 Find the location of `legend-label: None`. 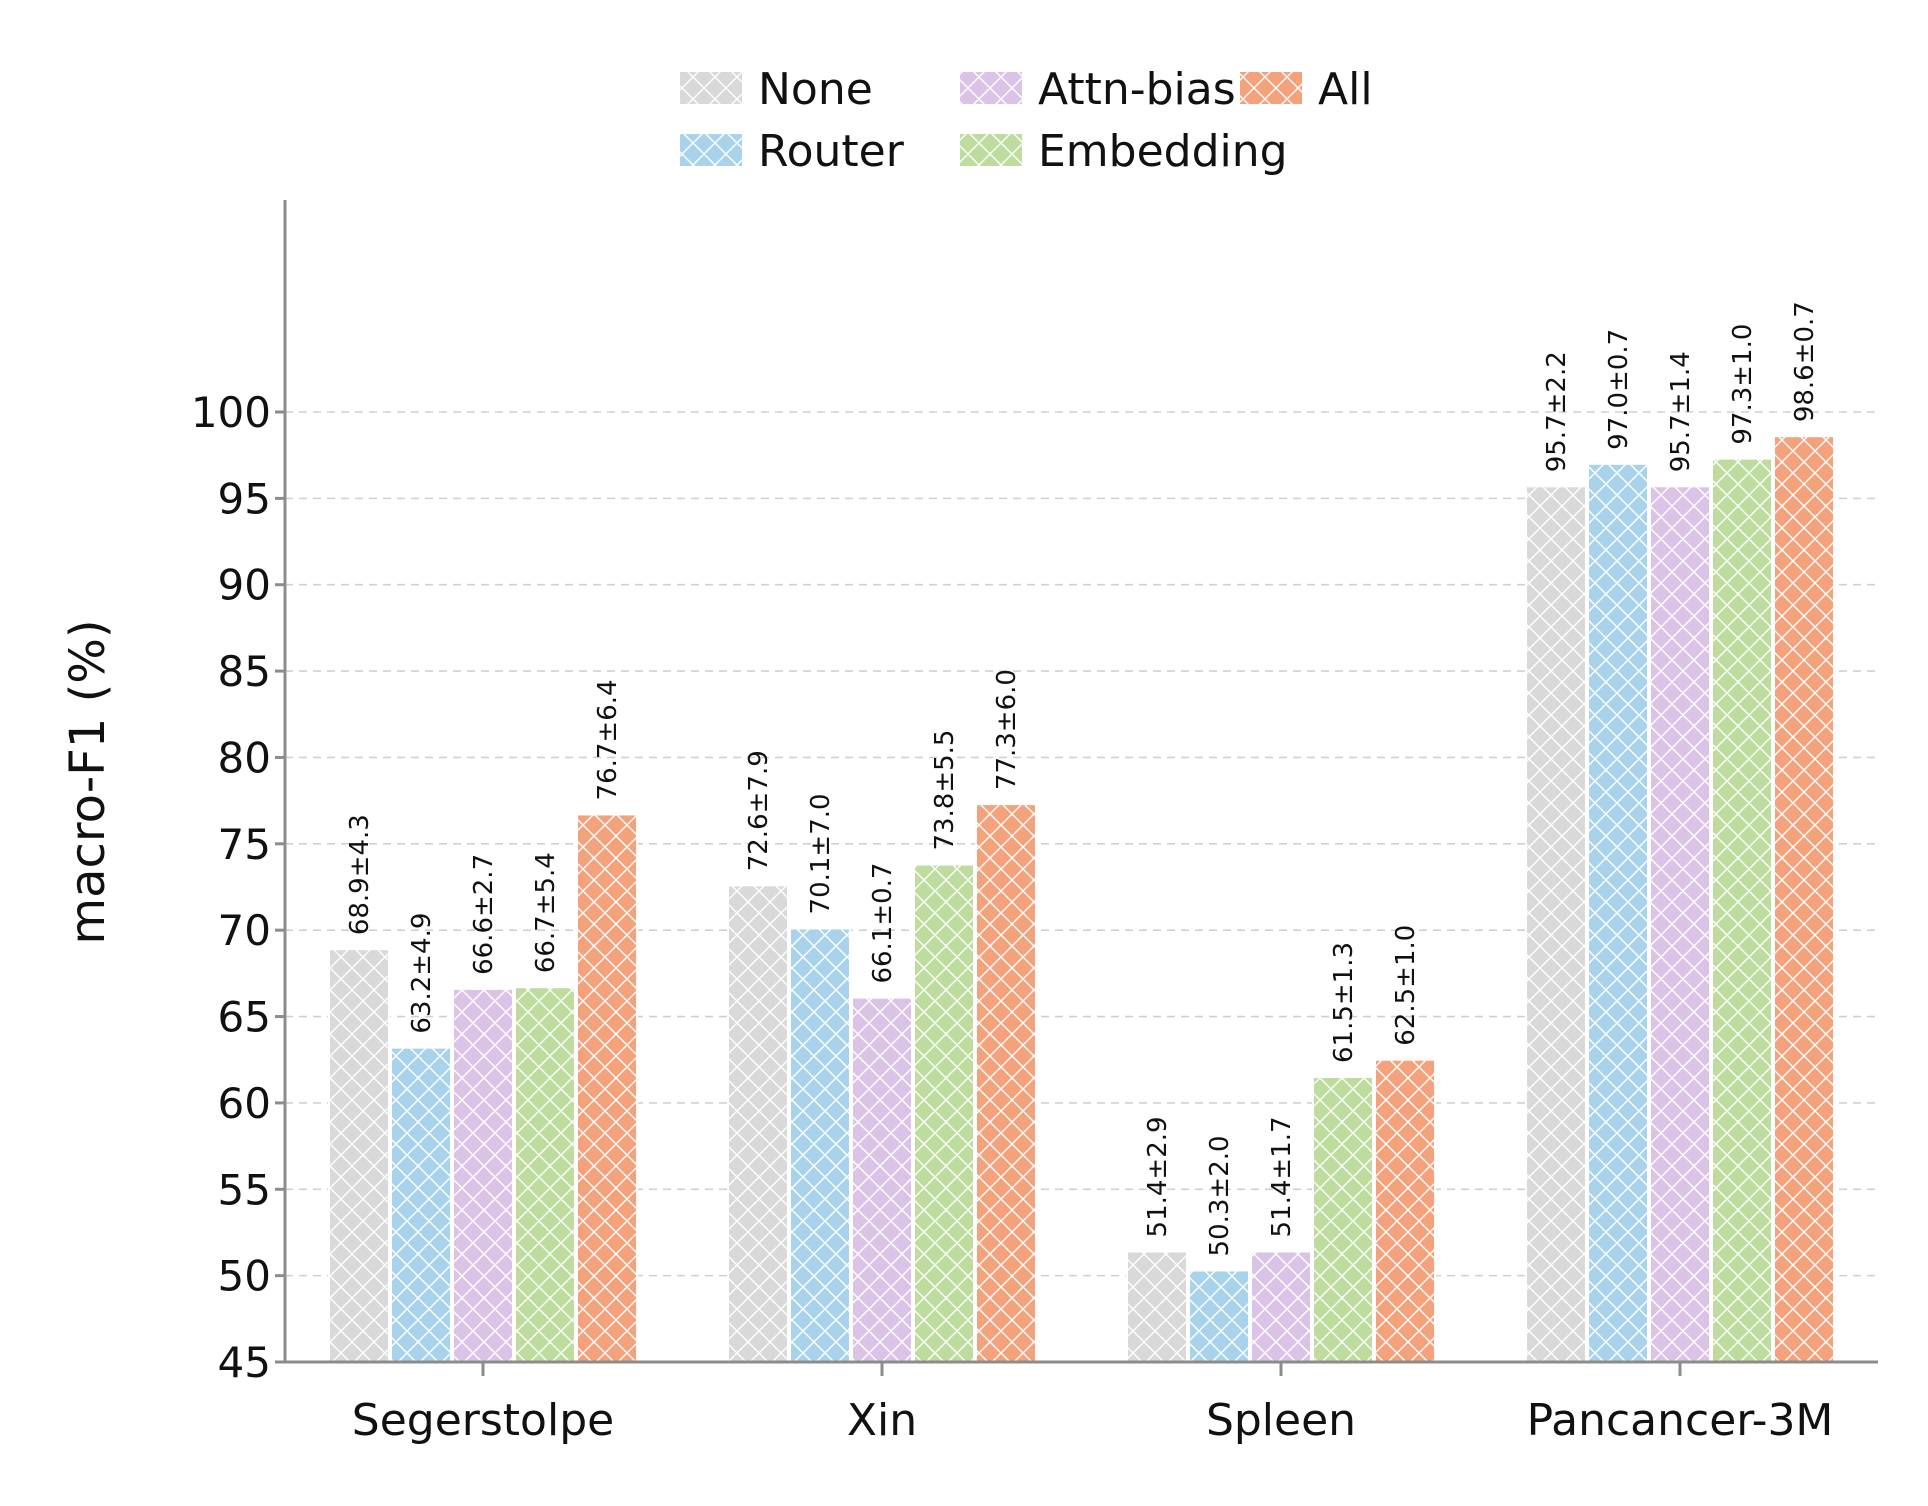

legend-label: None is located at coordinates (815, 89).